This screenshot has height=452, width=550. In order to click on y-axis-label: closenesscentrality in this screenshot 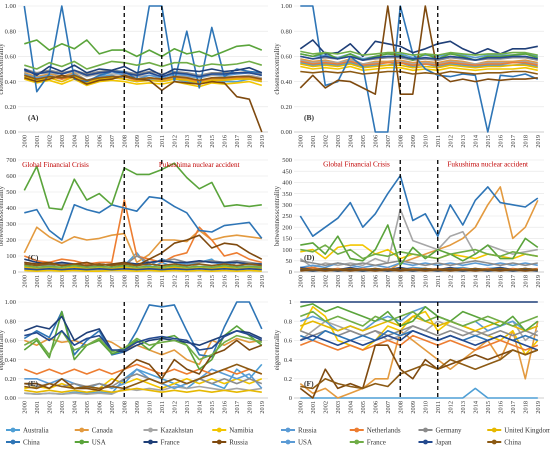, I will do `click(277, 69)`.